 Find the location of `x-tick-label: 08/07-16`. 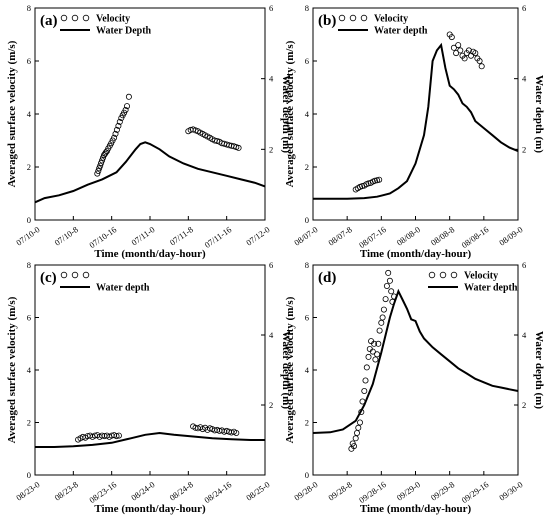

x-tick-label: 08/07-16 is located at coordinates (372, 237).